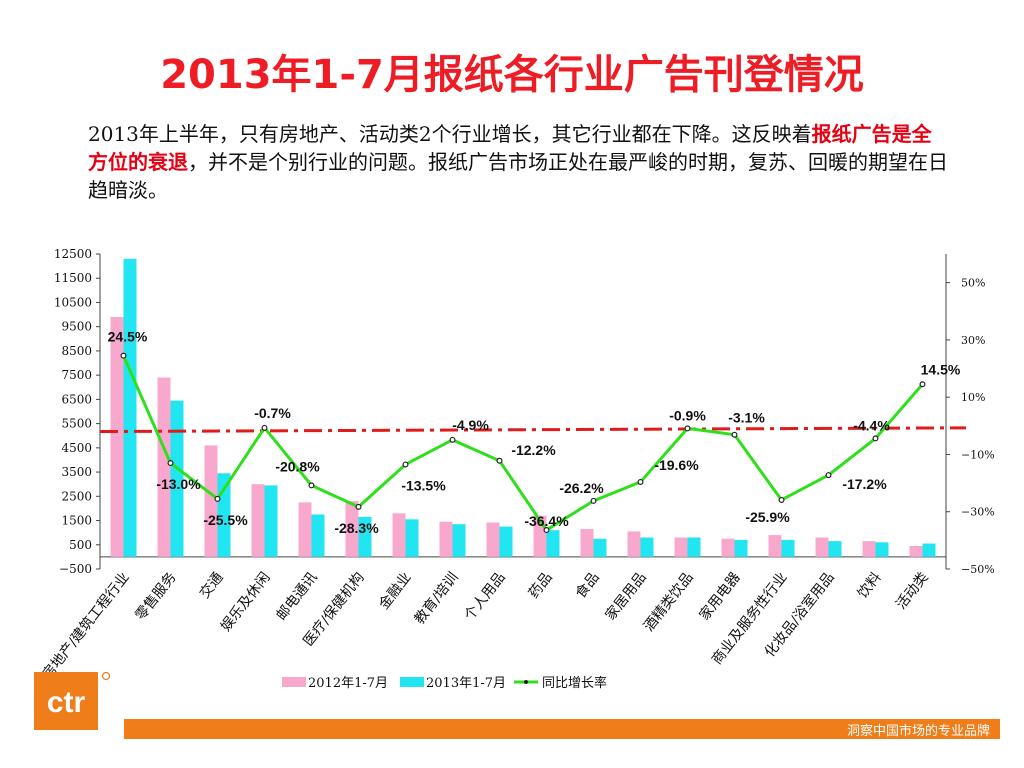 Image resolution: width=1024 pixels, height=768 pixels. Describe the element at coordinates (546, 521) in the screenshot. I see `growth-data-label: -36.4%` at that location.